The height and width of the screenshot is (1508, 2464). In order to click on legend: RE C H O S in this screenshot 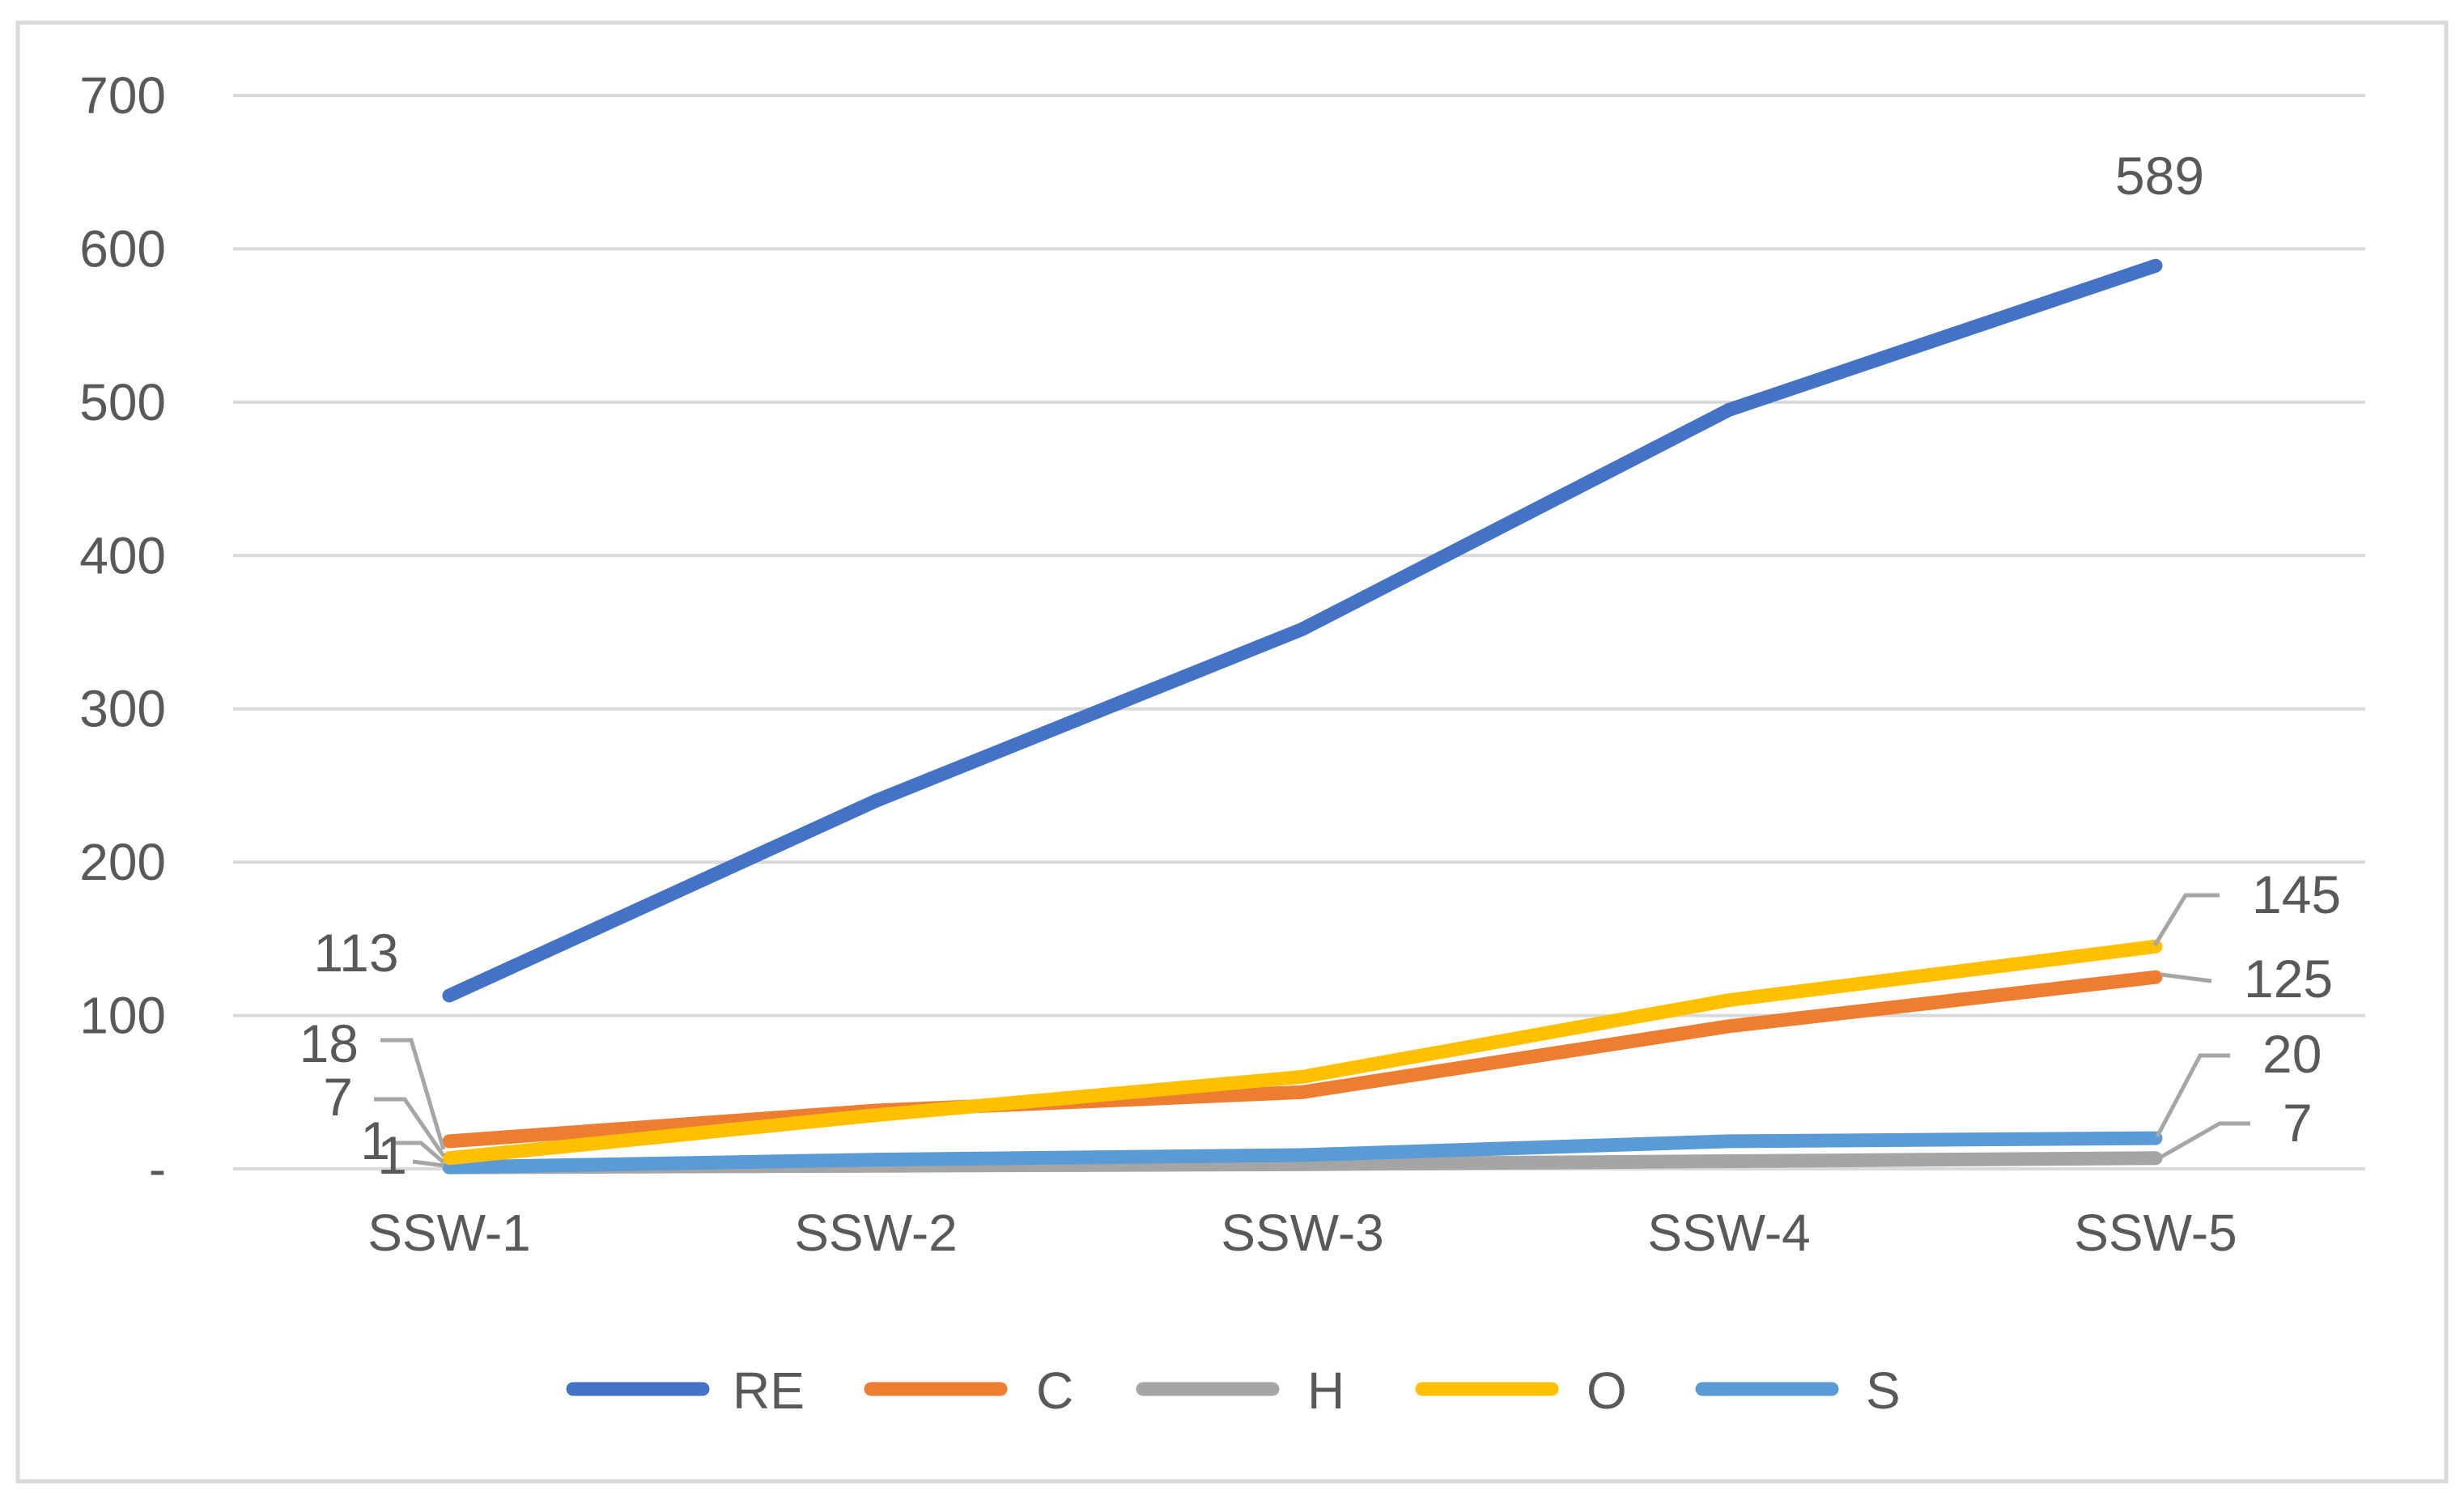, I will do `click(1234, 1391)`.